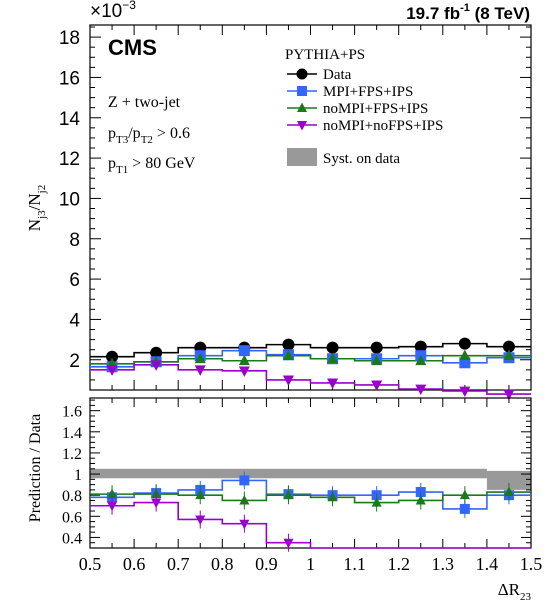 The height and width of the screenshot is (604, 549). What do you see at coordinates (152, 165) in the screenshot?
I see `selection-line-3: pT1 > 80 GeV` at bounding box center [152, 165].